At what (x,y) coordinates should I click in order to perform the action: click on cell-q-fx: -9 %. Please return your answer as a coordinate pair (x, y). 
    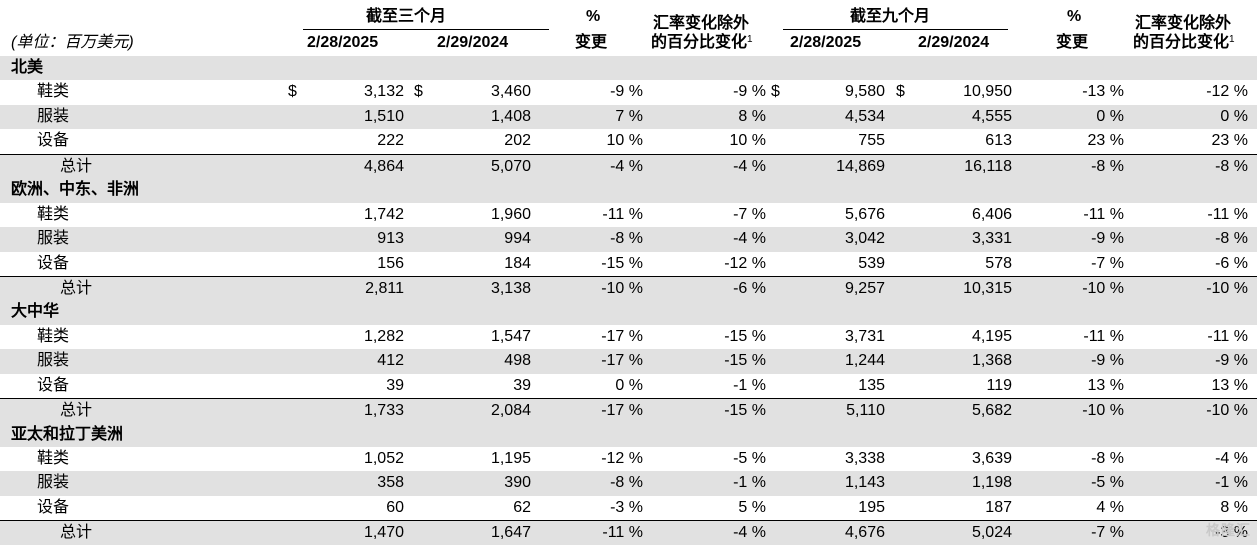
    Looking at the image, I should click on (749, 92).